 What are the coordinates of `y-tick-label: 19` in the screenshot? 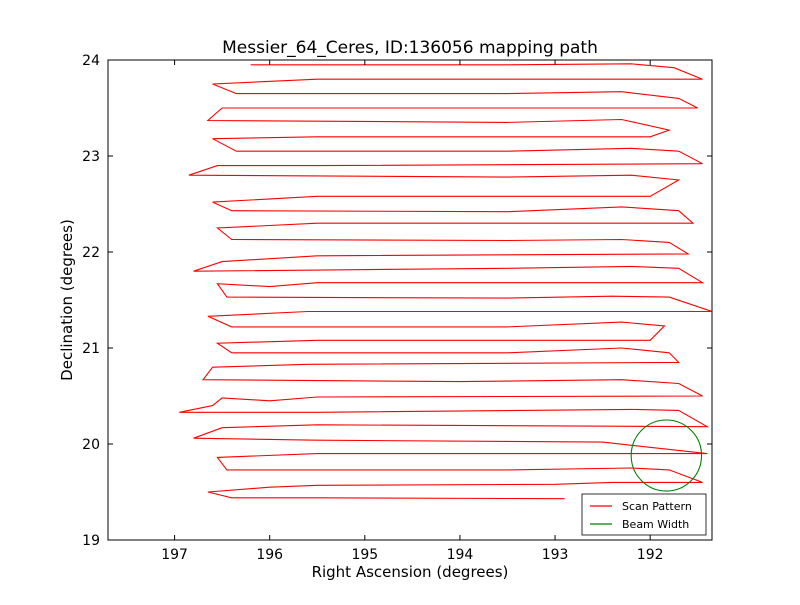 It's located at (91, 541).